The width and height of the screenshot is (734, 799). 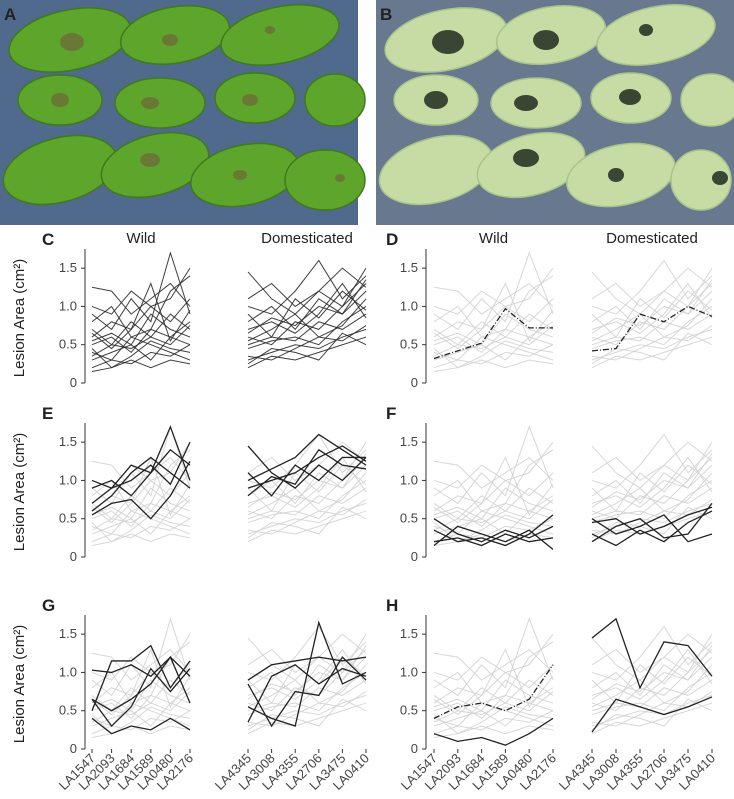 I want to click on y-axis-label: Lesion Area (cm²), so click(x=19, y=492).